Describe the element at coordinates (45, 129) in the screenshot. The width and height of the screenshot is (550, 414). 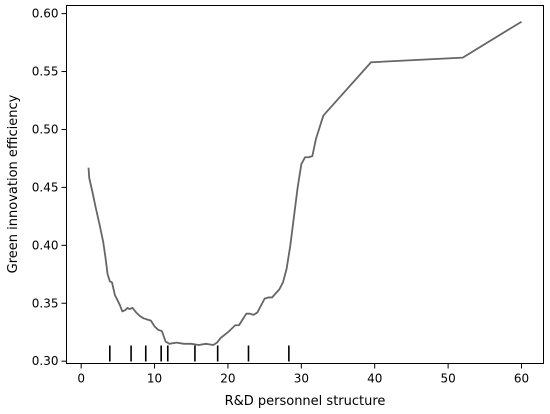
I see `y-tick-label: 0.50` at that location.